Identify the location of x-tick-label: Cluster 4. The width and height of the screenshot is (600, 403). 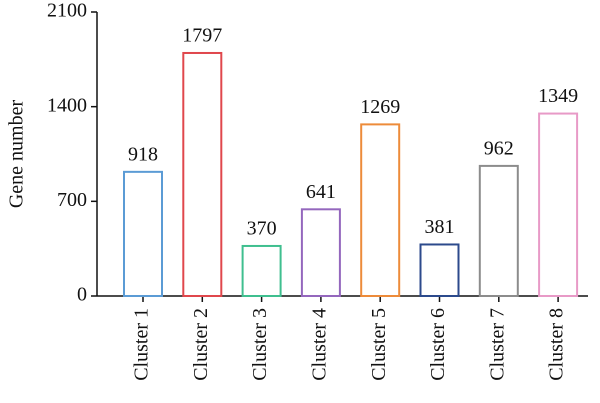
(319, 344).